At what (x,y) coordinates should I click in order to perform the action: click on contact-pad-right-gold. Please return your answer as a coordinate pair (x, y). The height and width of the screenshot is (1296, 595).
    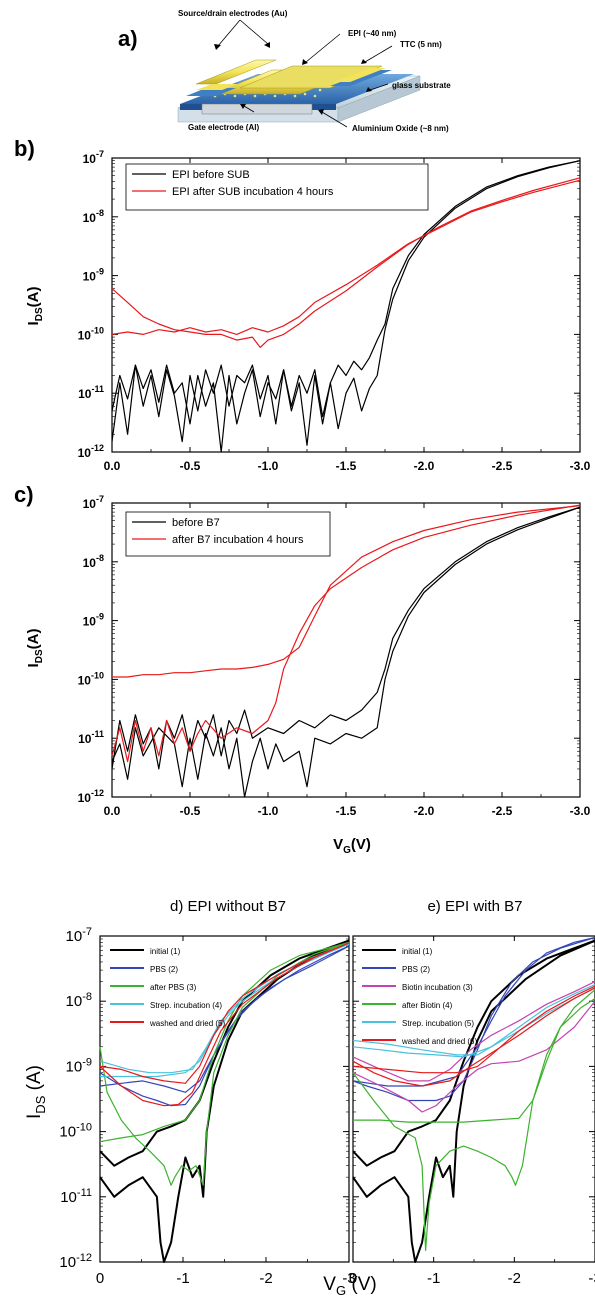
    Looking at the image, I should click on (360, 75).